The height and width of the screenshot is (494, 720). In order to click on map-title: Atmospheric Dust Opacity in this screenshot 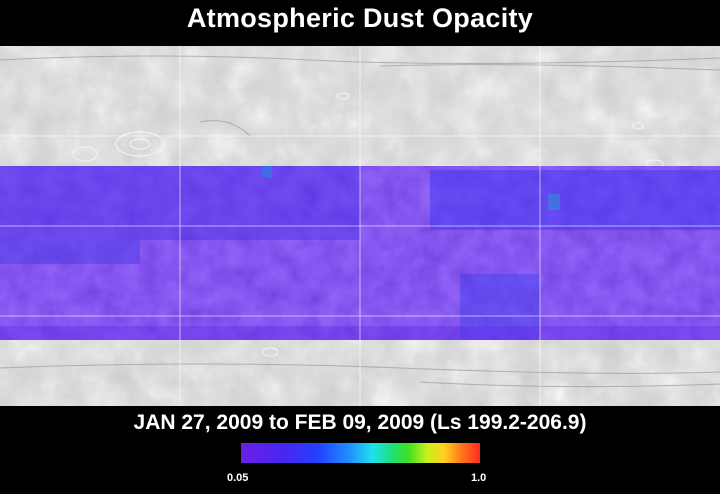, I will do `click(360, 18)`.